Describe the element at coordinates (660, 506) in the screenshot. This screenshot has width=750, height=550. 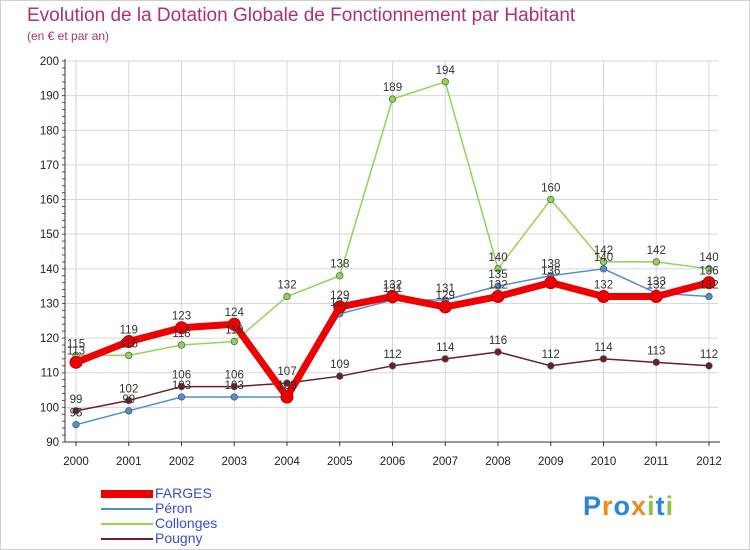
I see `logo-letter: t` at that location.